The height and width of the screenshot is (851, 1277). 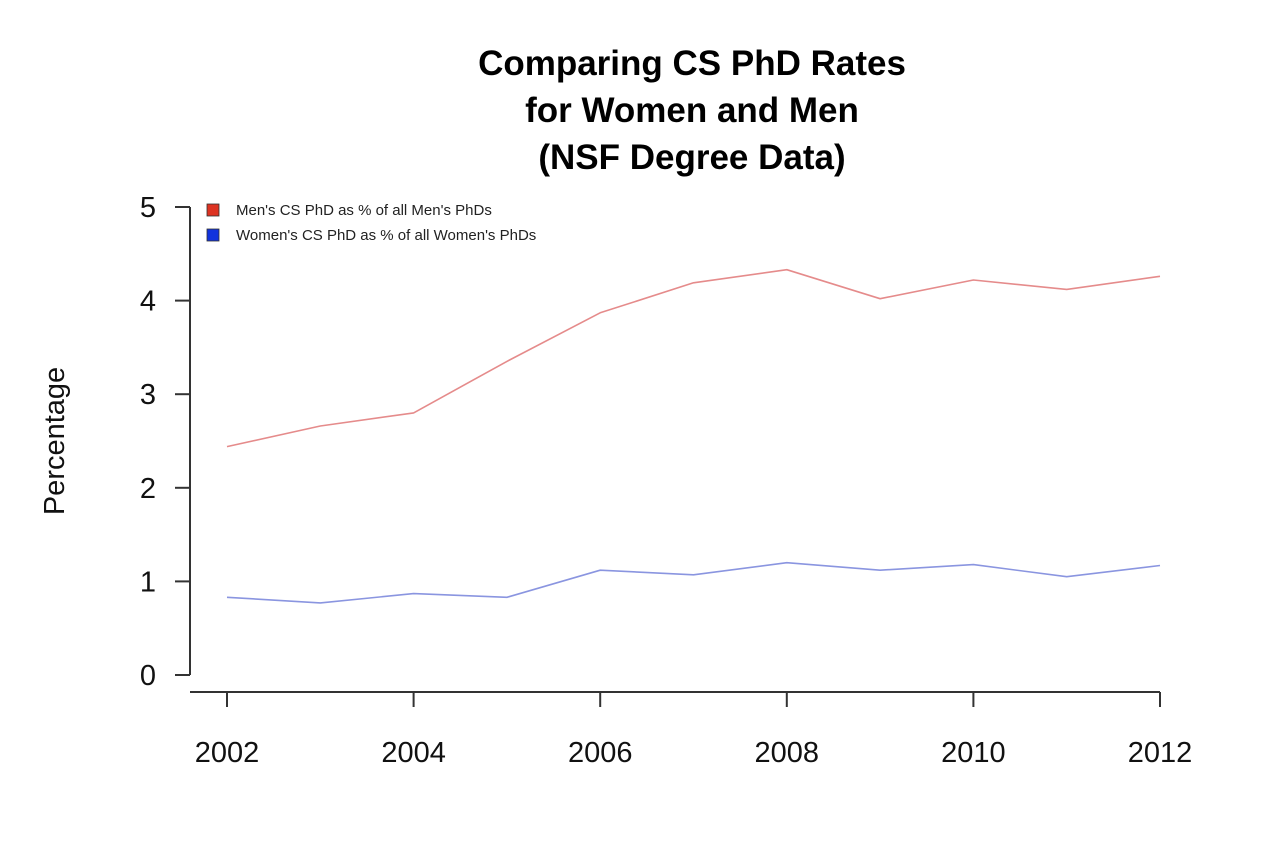 What do you see at coordinates (600, 753) in the screenshot?
I see `x-tick-label: 2006` at bounding box center [600, 753].